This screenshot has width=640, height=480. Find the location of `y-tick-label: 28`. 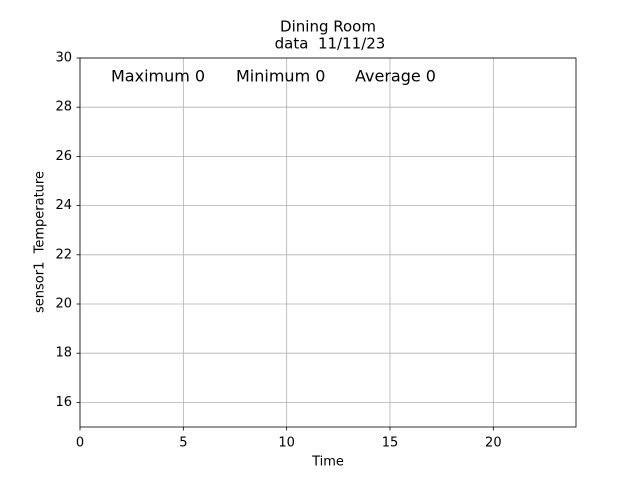

y-tick-label: 28 is located at coordinates (63, 107).